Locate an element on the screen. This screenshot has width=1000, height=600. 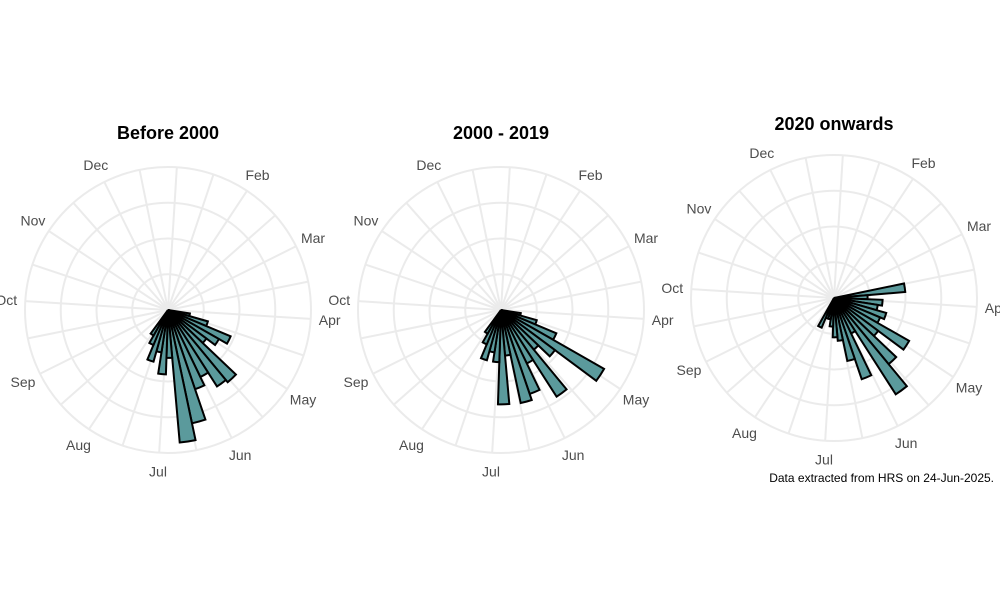
panel-title: 2000 - 2019 is located at coordinates (501, 133).